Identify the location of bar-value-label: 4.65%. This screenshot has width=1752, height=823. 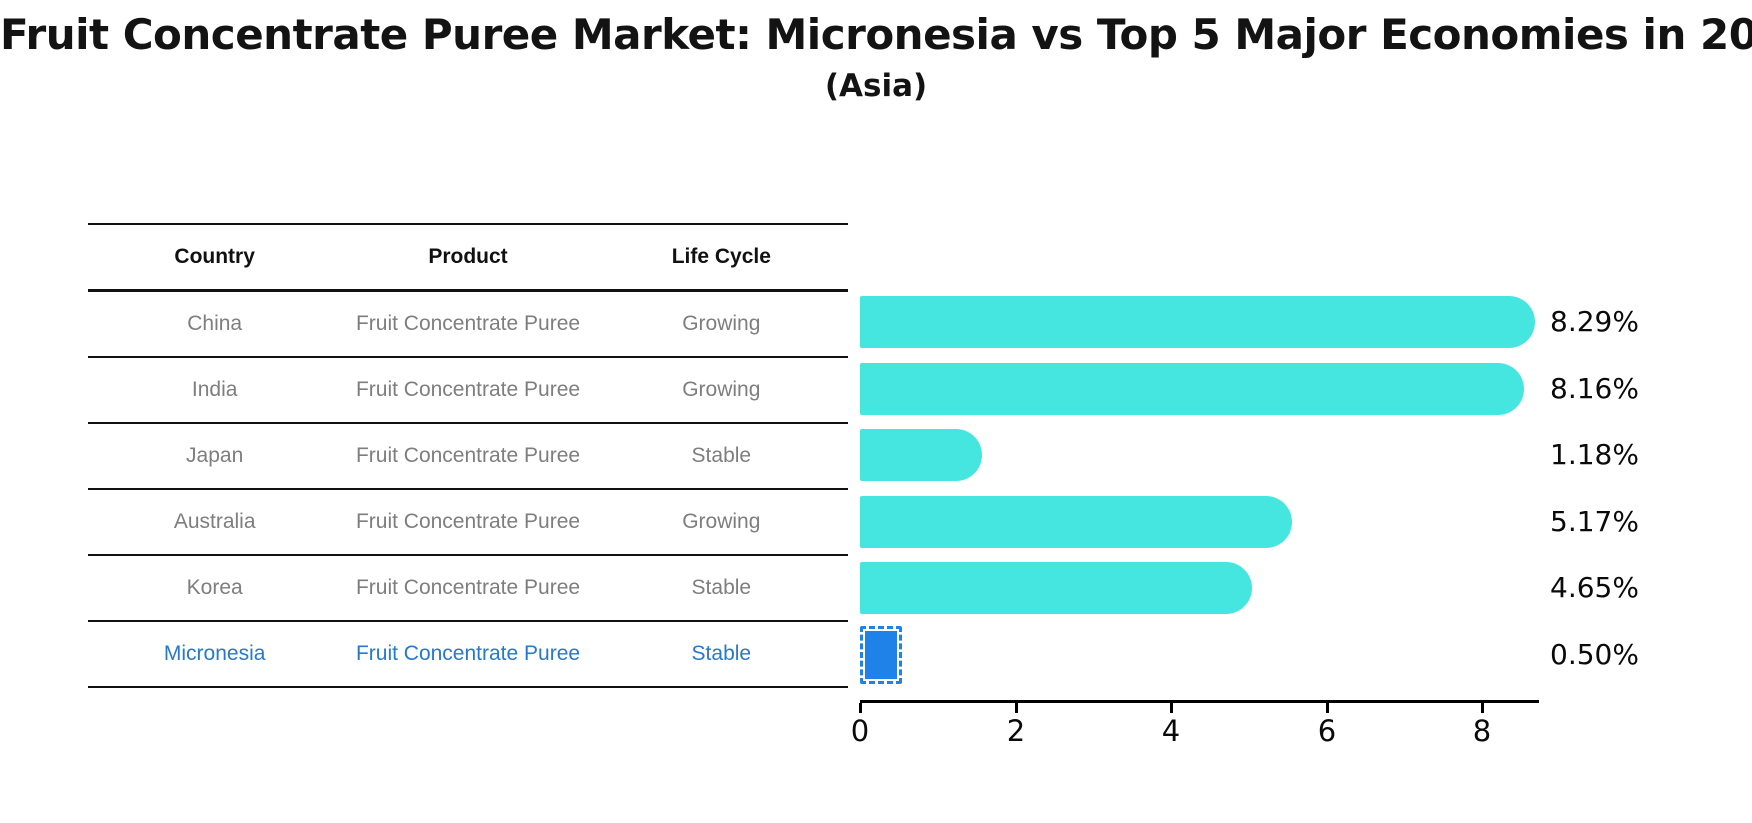
(1594, 587).